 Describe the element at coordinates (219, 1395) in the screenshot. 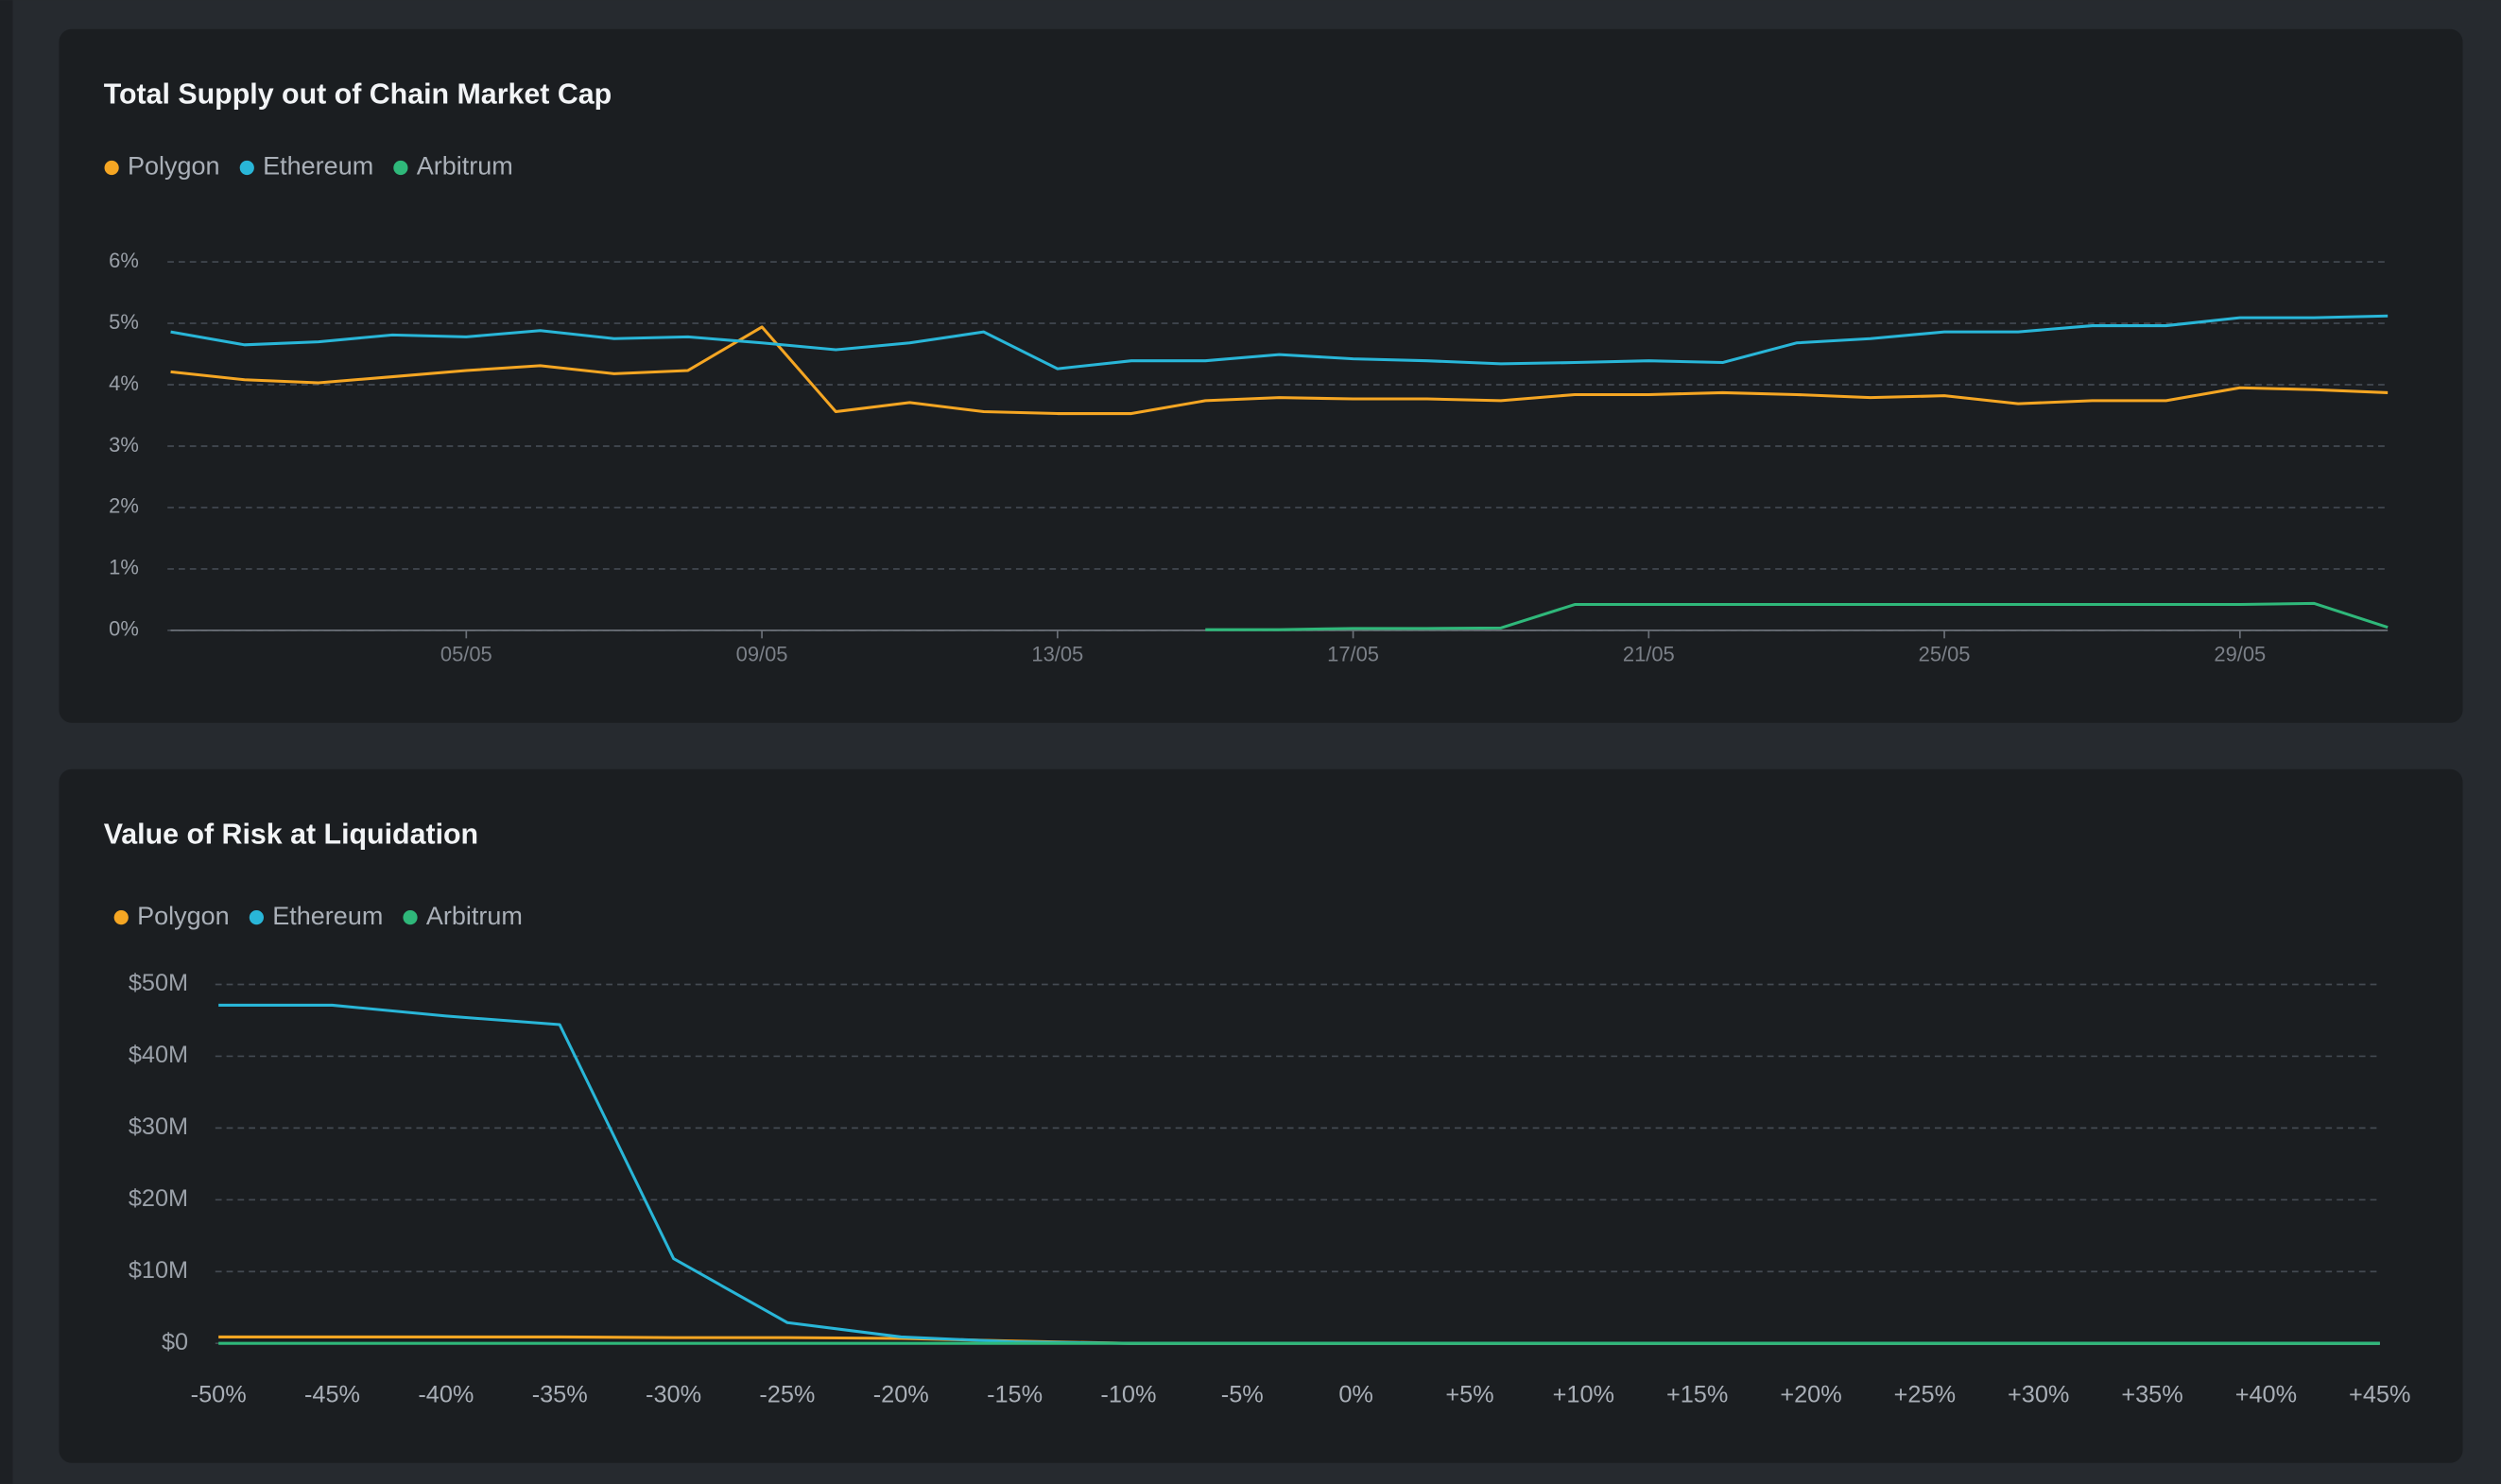

I see `x-tick-label: -50%` at that location.